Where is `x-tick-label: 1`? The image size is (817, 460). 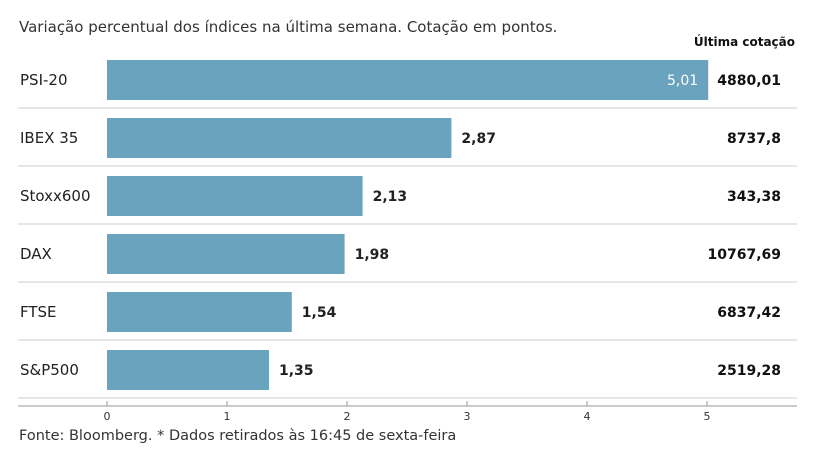
x-tick-label: 1 is located at coordinates (227, 416).